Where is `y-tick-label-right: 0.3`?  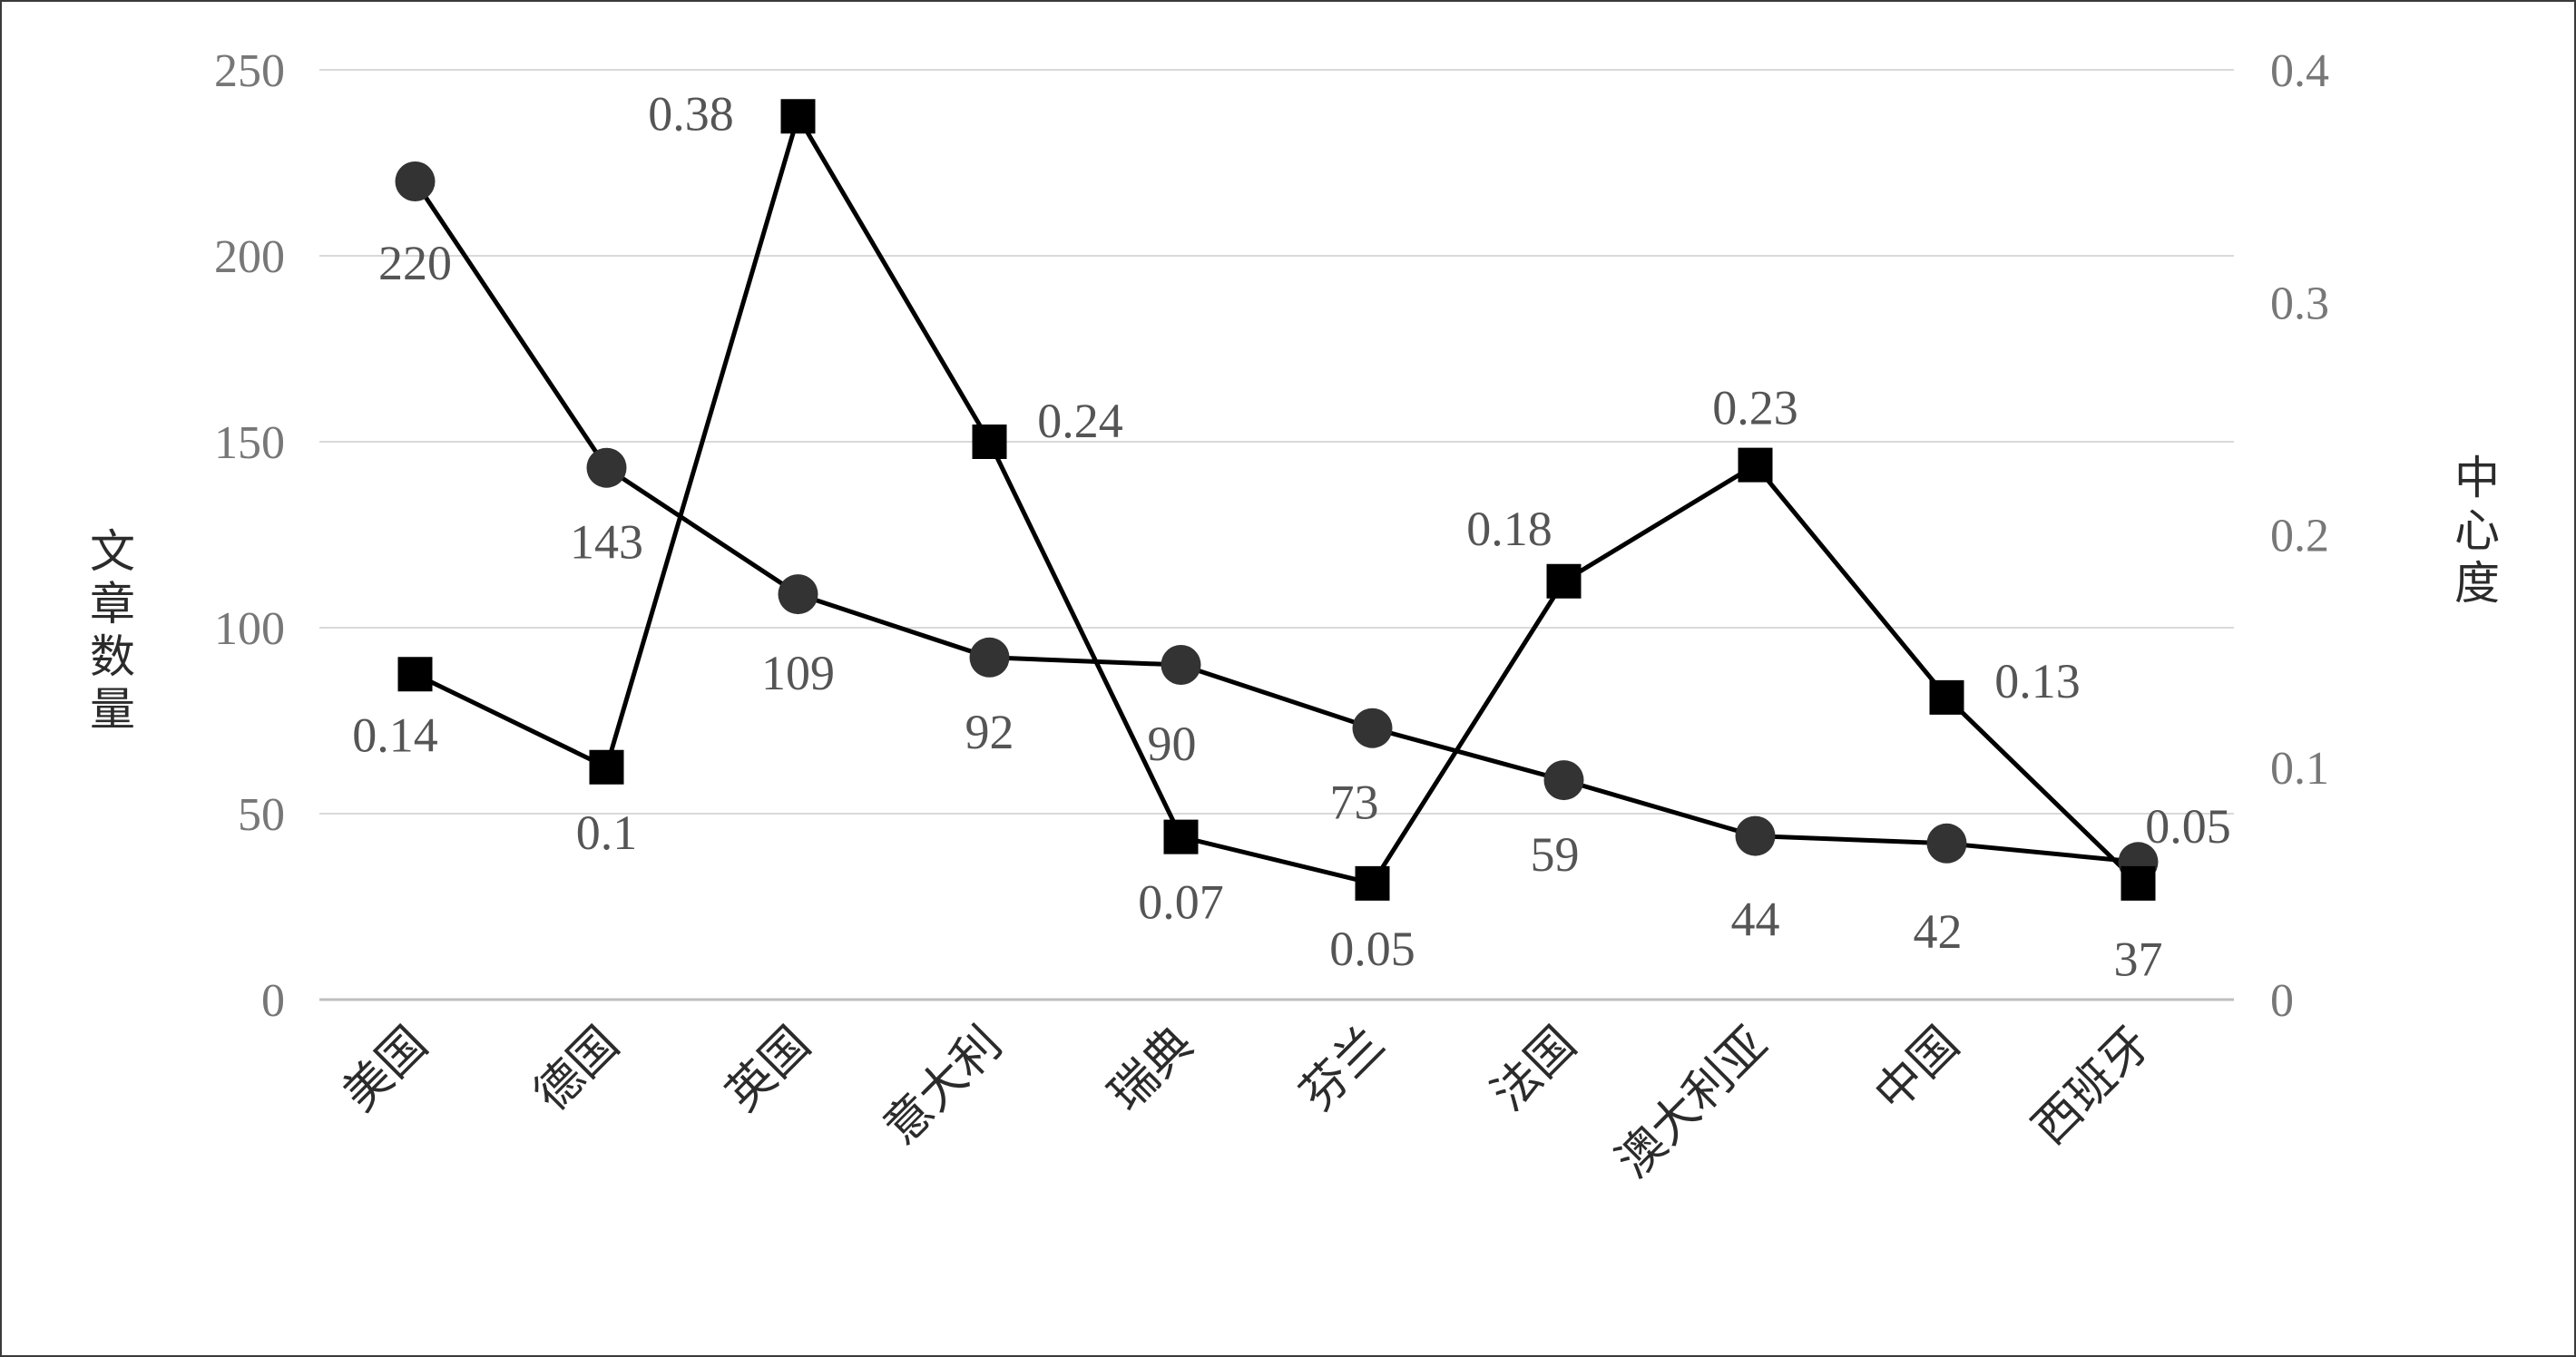 y-tick-label-right: 0.3 is located at coordinates (2299, 303).